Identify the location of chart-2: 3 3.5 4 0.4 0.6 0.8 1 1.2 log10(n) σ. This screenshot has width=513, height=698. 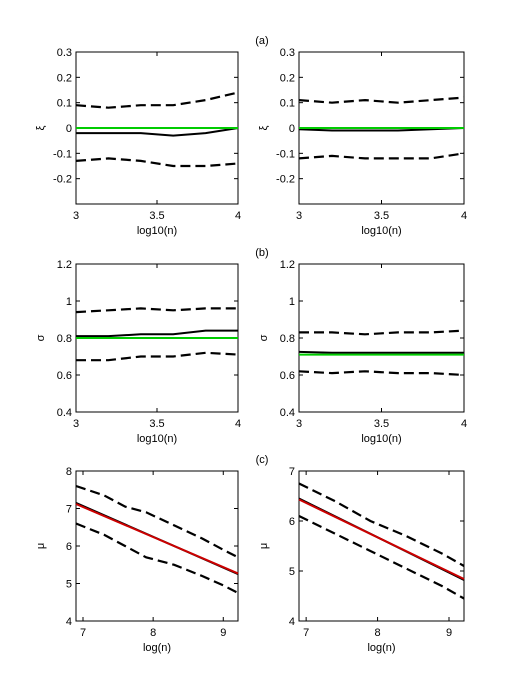
(138, 352).